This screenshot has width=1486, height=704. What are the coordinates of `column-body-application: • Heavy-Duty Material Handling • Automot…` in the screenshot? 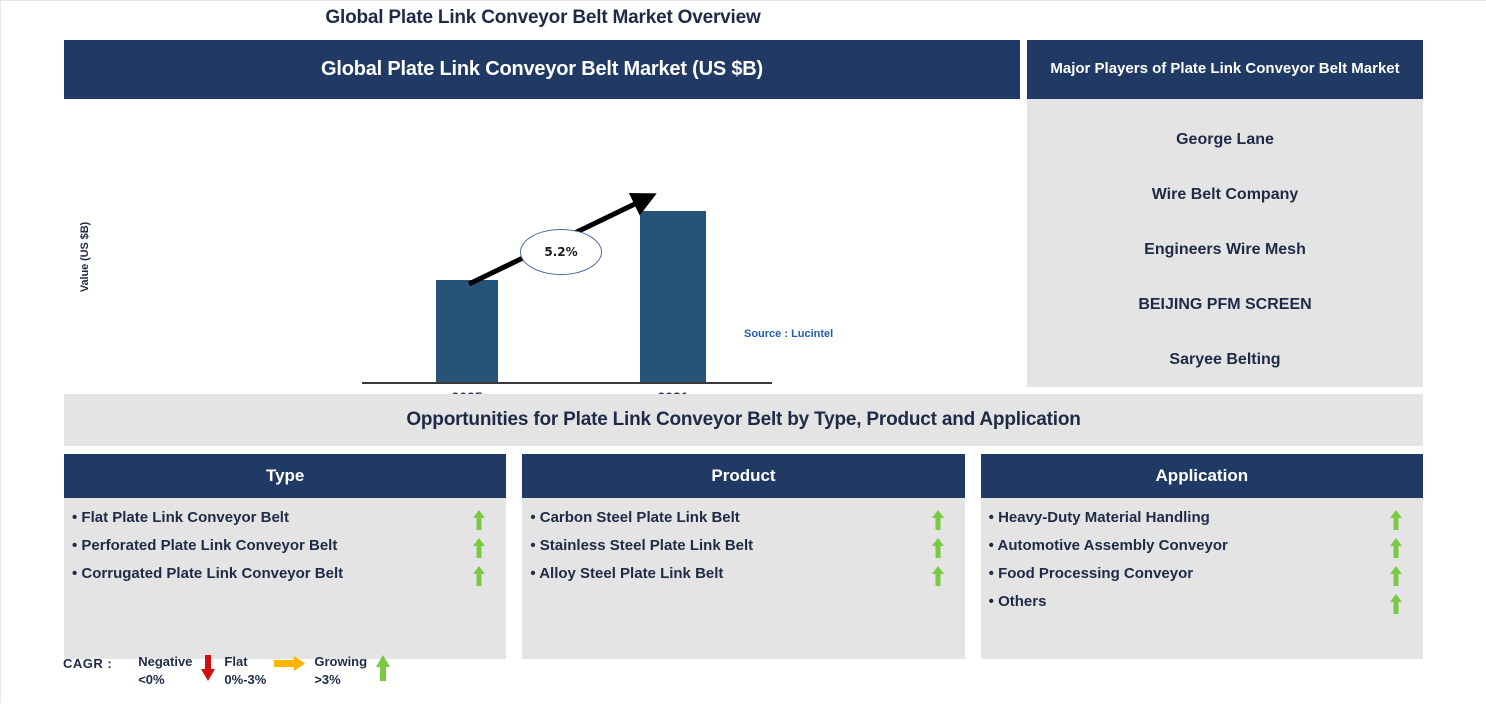 It's located at (1201, 578).